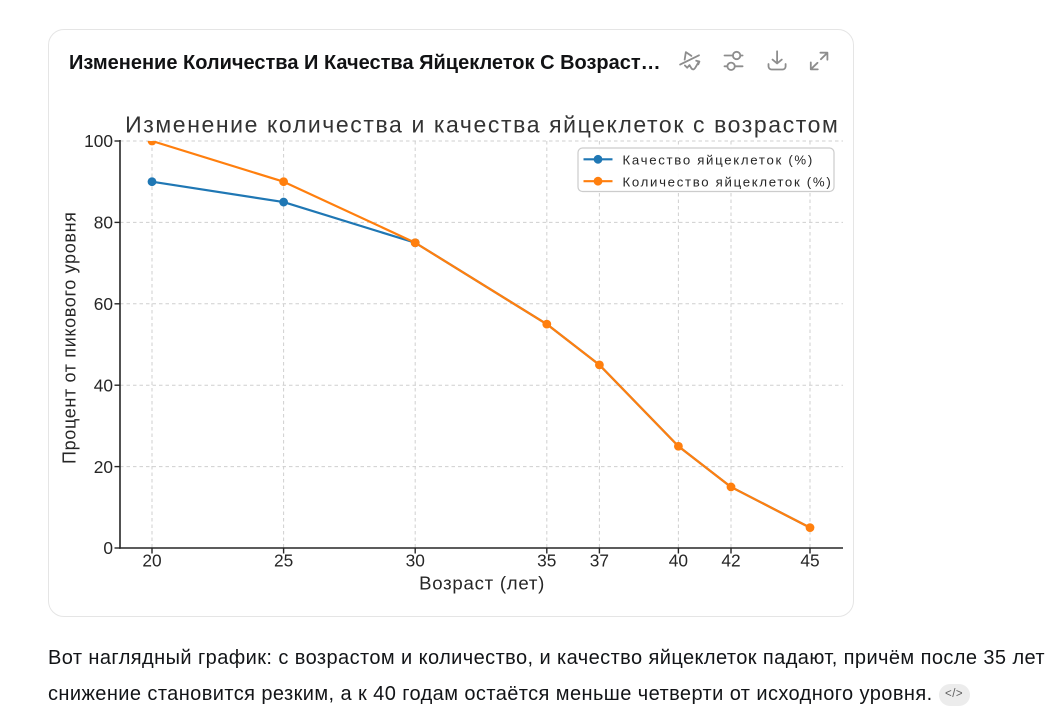  Describe the element at coordinates (718, 159) in the screenshot. I see `svg-text: Качество яйцеклеток (%)` at that location.